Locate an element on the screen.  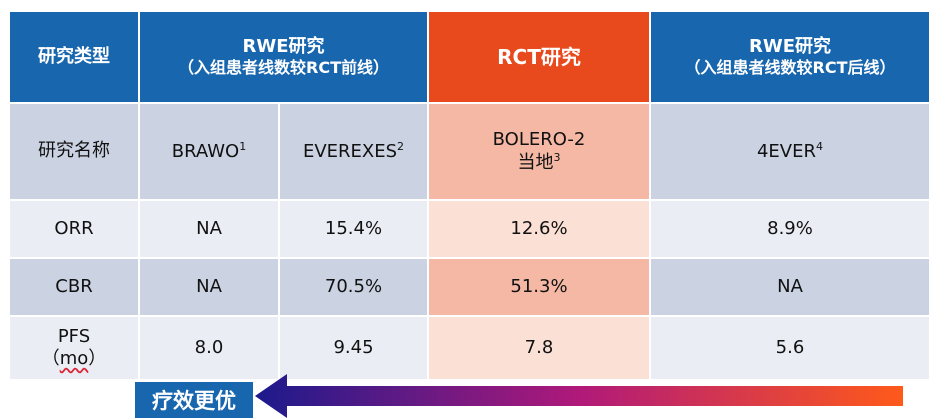
cbr-brawo-value: NA is located at coordinates (209, 286).